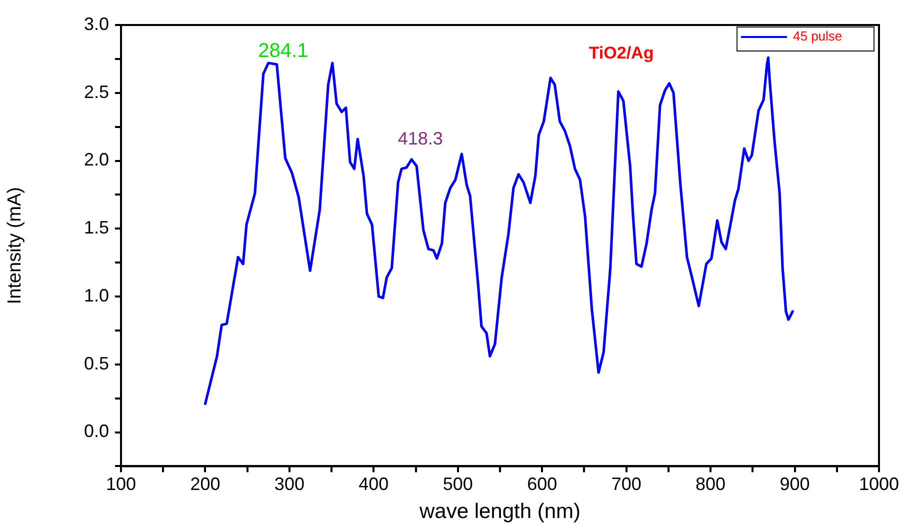 The image size is (908, 527). Describe the element at coordinates (205, 484) in the screenshot. I see `x-tick-label: 200` at that location.